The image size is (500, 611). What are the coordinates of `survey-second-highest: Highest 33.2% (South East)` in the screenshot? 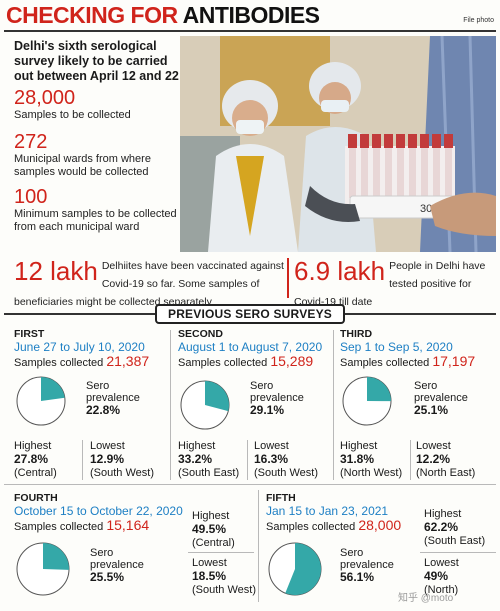 It's located at (209, 459).